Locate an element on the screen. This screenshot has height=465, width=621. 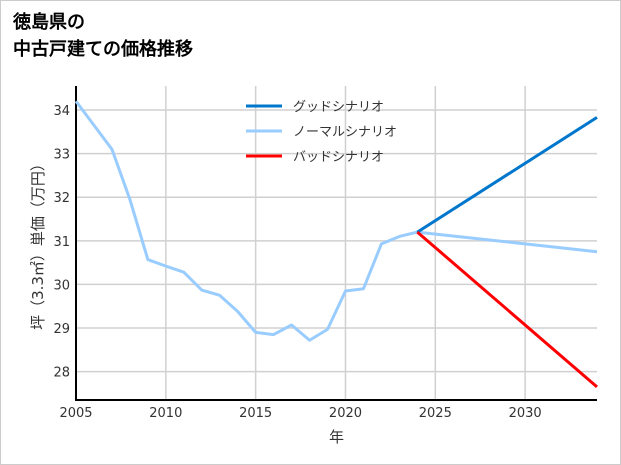
y-tick-label: 28 is located at coordinates (61, 373).